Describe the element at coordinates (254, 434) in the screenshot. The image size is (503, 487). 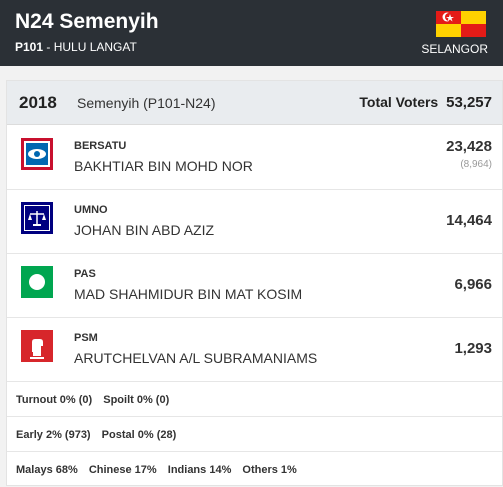
I see `early-postal-row: Early 2% (973) Postal 0% (28)` at that location.